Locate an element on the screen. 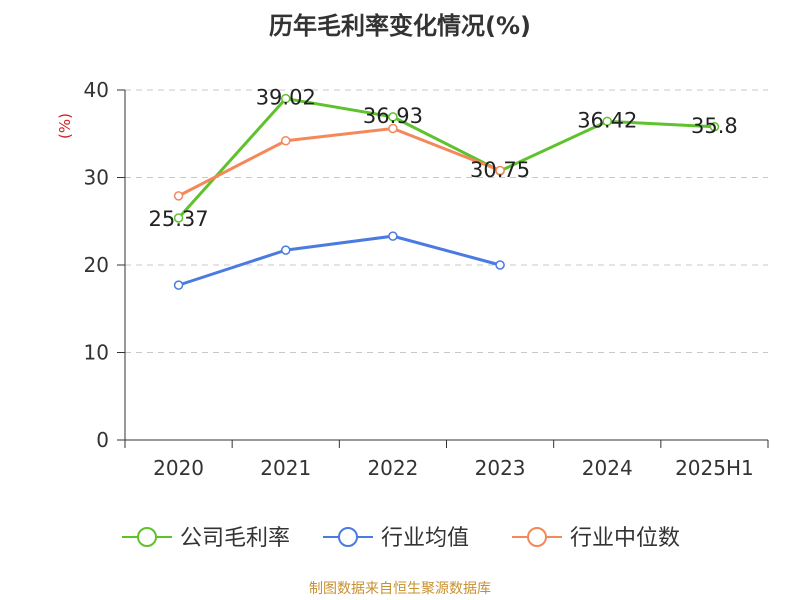 This screenshot has width=800, height=600. y-tick-label: 0 is located at coordinates (102, 440).